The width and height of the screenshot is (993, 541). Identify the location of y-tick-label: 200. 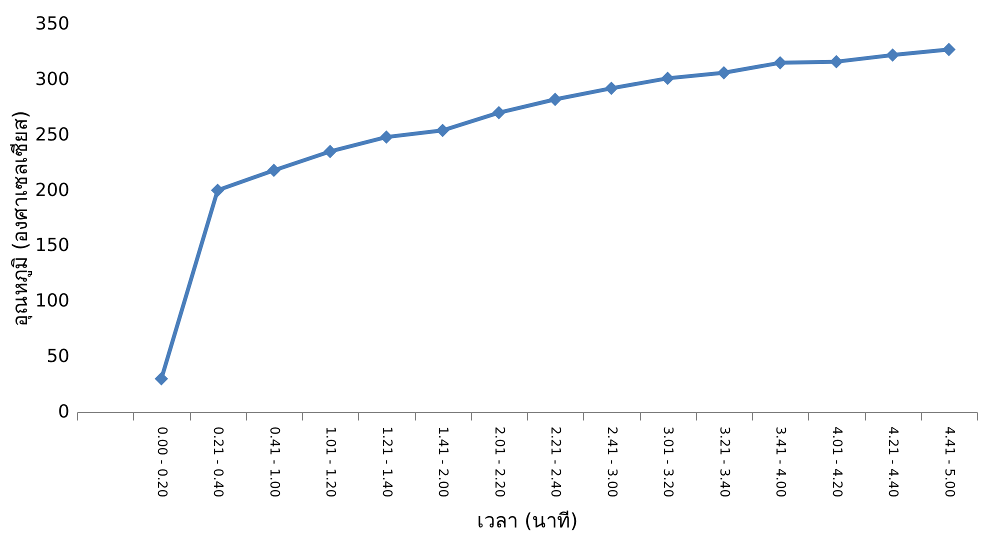
(52, 190).